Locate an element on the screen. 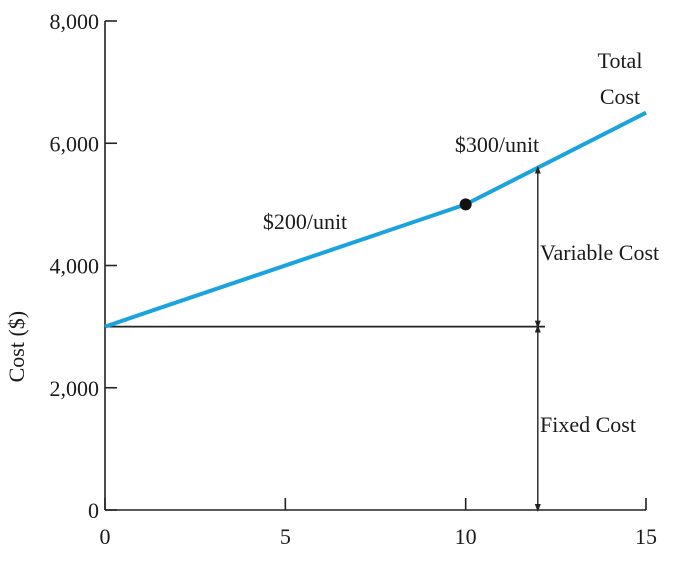 The image size is (676, 566). x-ticks: 0 5 10 15 is located at coordinates (378, 523).